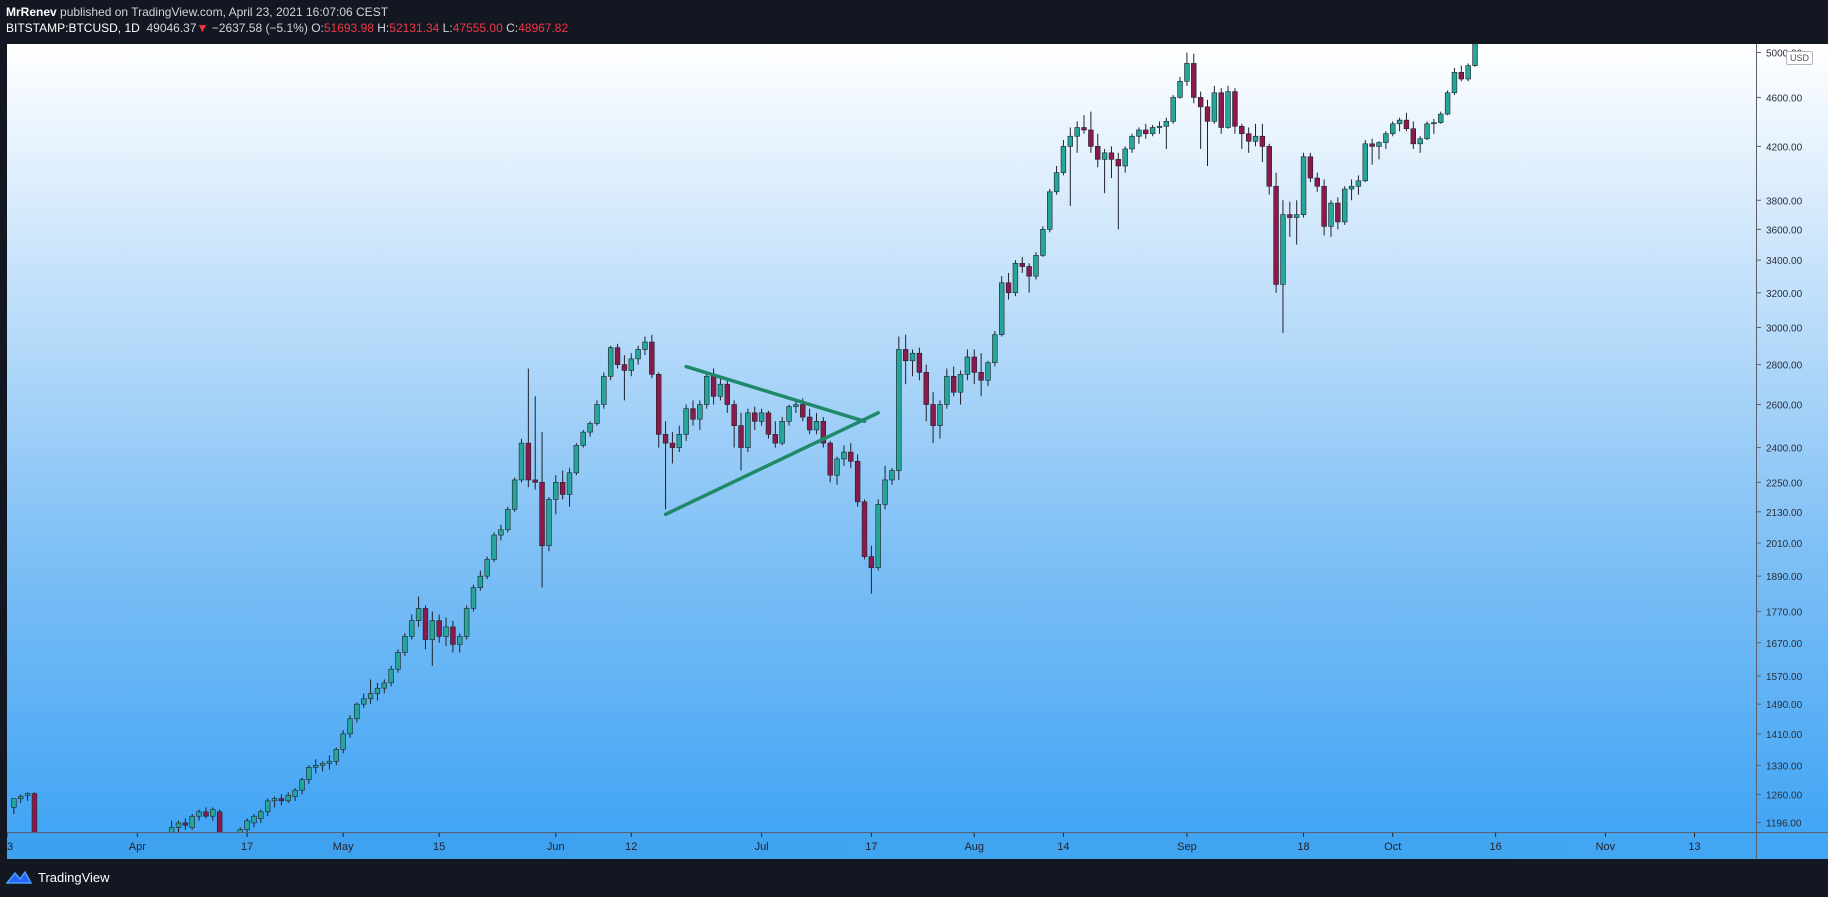 This screenshot has width=1828, height=897. What do you see at coordinates (414, 28) in the screenshot?
I see `high-value: 52131.34` at bounding box center [414, 28].